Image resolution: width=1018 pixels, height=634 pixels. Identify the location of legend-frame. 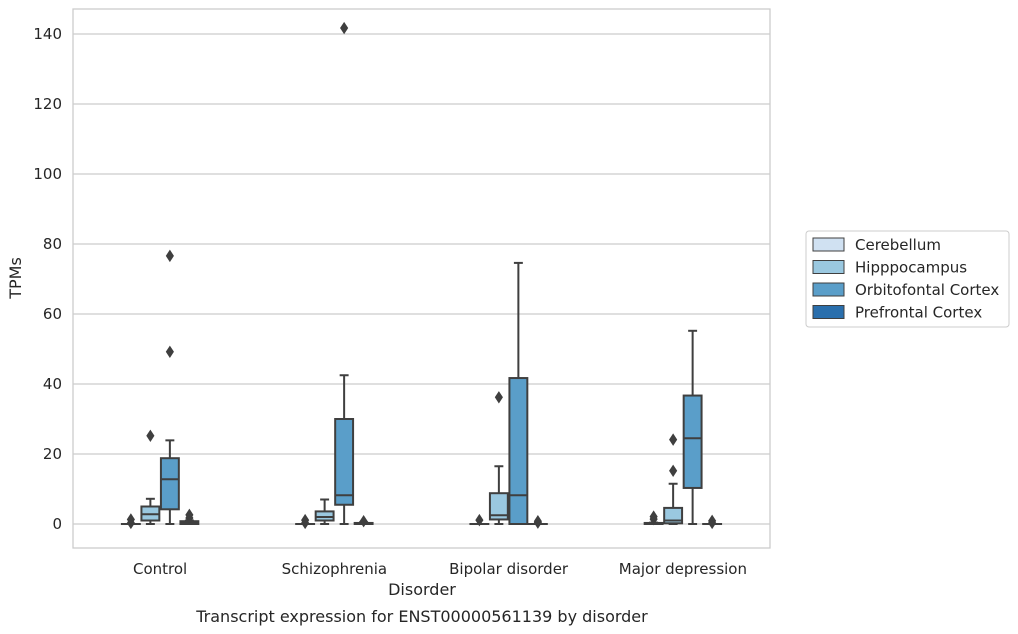
(907, 279).